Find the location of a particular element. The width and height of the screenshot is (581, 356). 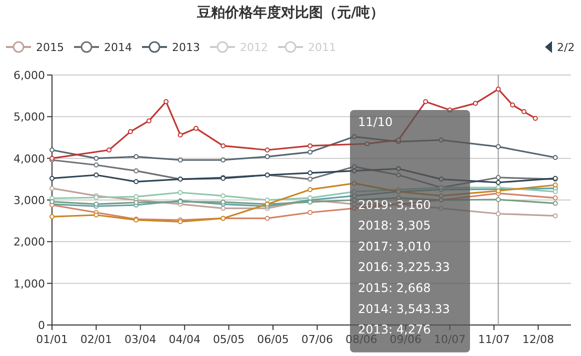

chart-title: 豆粕价格年度对比图（元/吨） is located at coordinates (290, 12).